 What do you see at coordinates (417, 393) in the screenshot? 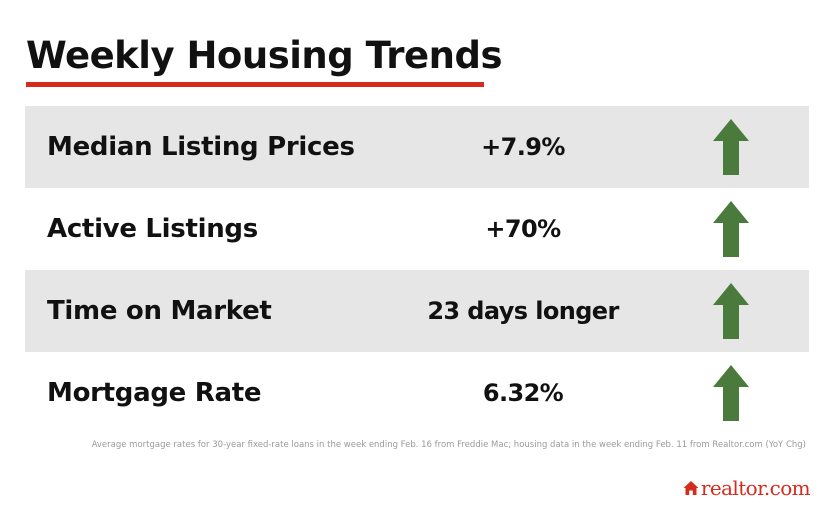
I see `trend-row: Mortgage Rate 6.32%` at bounding box center [417, 393].